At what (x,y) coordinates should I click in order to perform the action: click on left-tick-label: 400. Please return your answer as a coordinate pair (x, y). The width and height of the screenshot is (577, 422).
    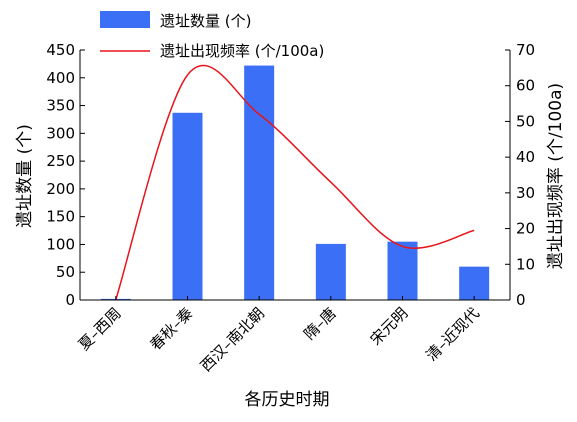
    Looking at the image, I should click on (60, 78).